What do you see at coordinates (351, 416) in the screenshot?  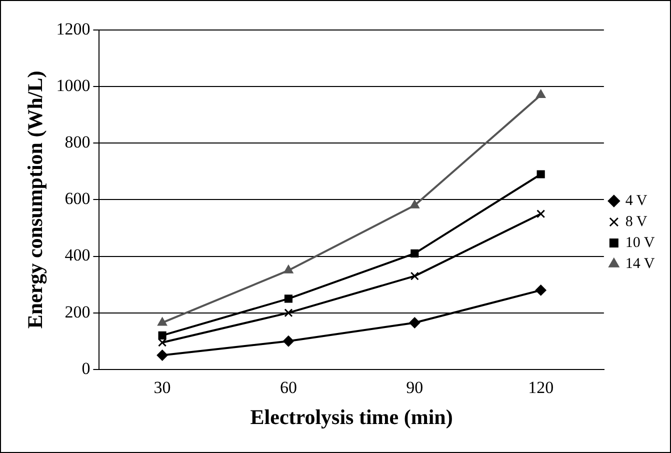 I see `x-axis-title: Electrolysis time (min)` at bounding box center [351, 416].